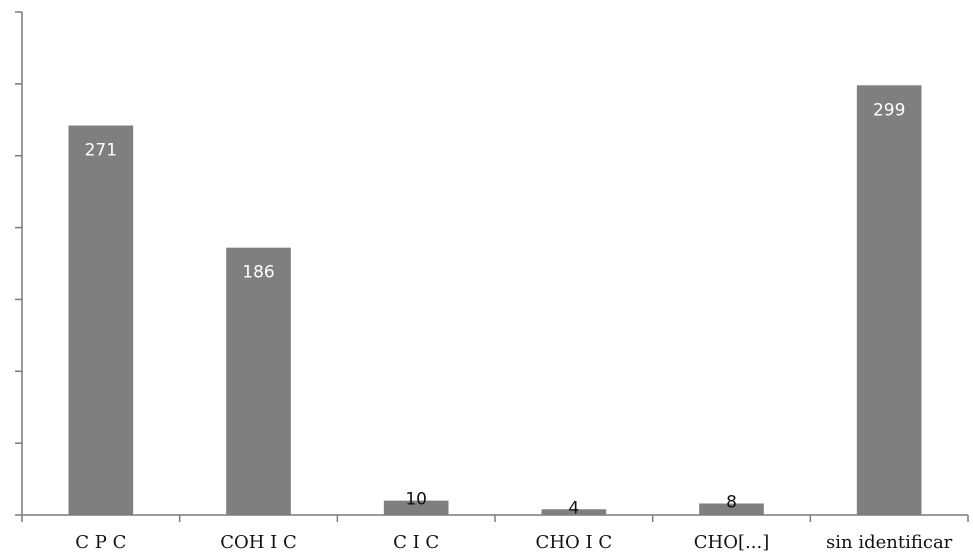 The width and height of the screenshot is (973, 558). What do you see at coordinates (100, 542) in the screenshot?
I see `x-tick-label: C P C` at bounding box center [100, 542].